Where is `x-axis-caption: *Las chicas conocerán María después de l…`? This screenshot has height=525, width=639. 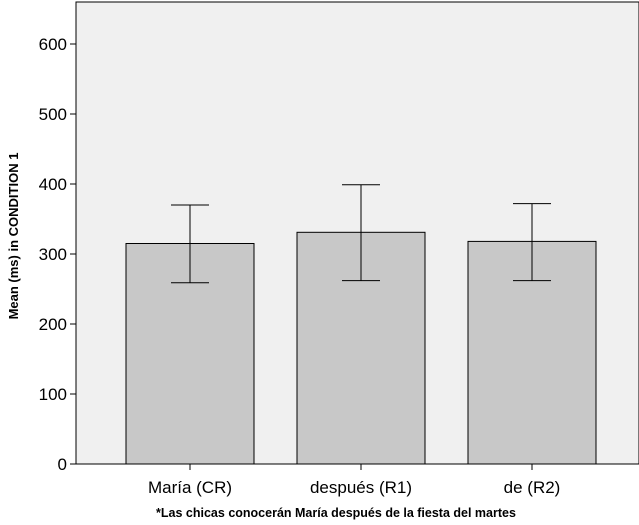
x-axis-caption: *Las chicas conocerán María después de l… is located at coordinates (336, 513).